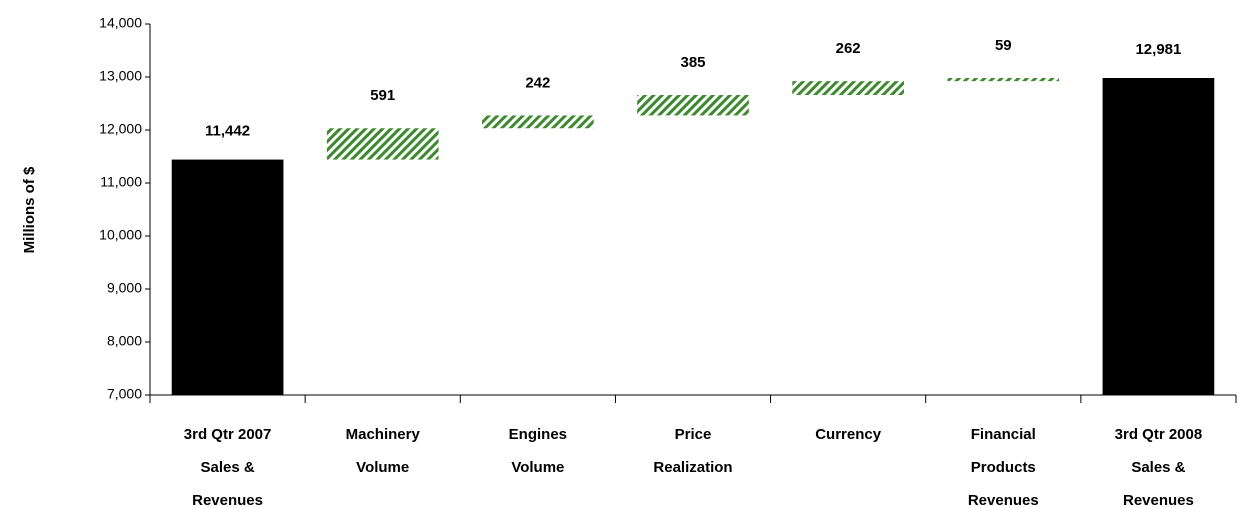 This screenshot has width=1239, height=508. What do you see at coordinates (1158, 49) in the screenshot?
I see `data-label: 12,981` at bounding box center [1158, 49].